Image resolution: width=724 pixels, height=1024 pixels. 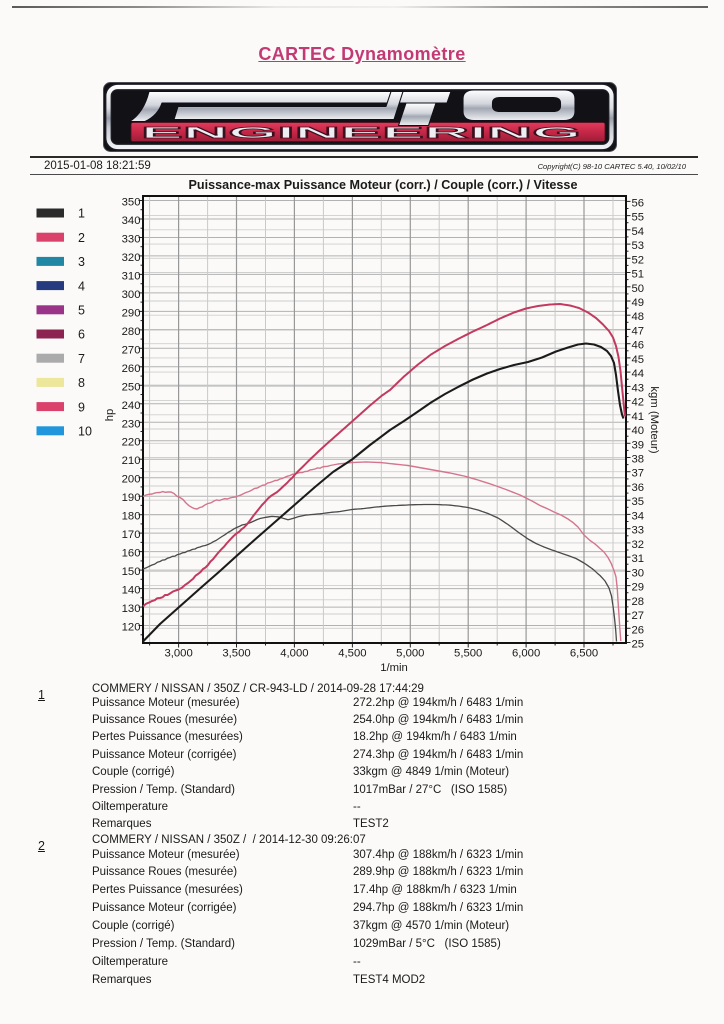 What do you see at coordinates (394, 668) in the screenshot?
I see `svg-text: 1/min` at bounding box center [394, 668].